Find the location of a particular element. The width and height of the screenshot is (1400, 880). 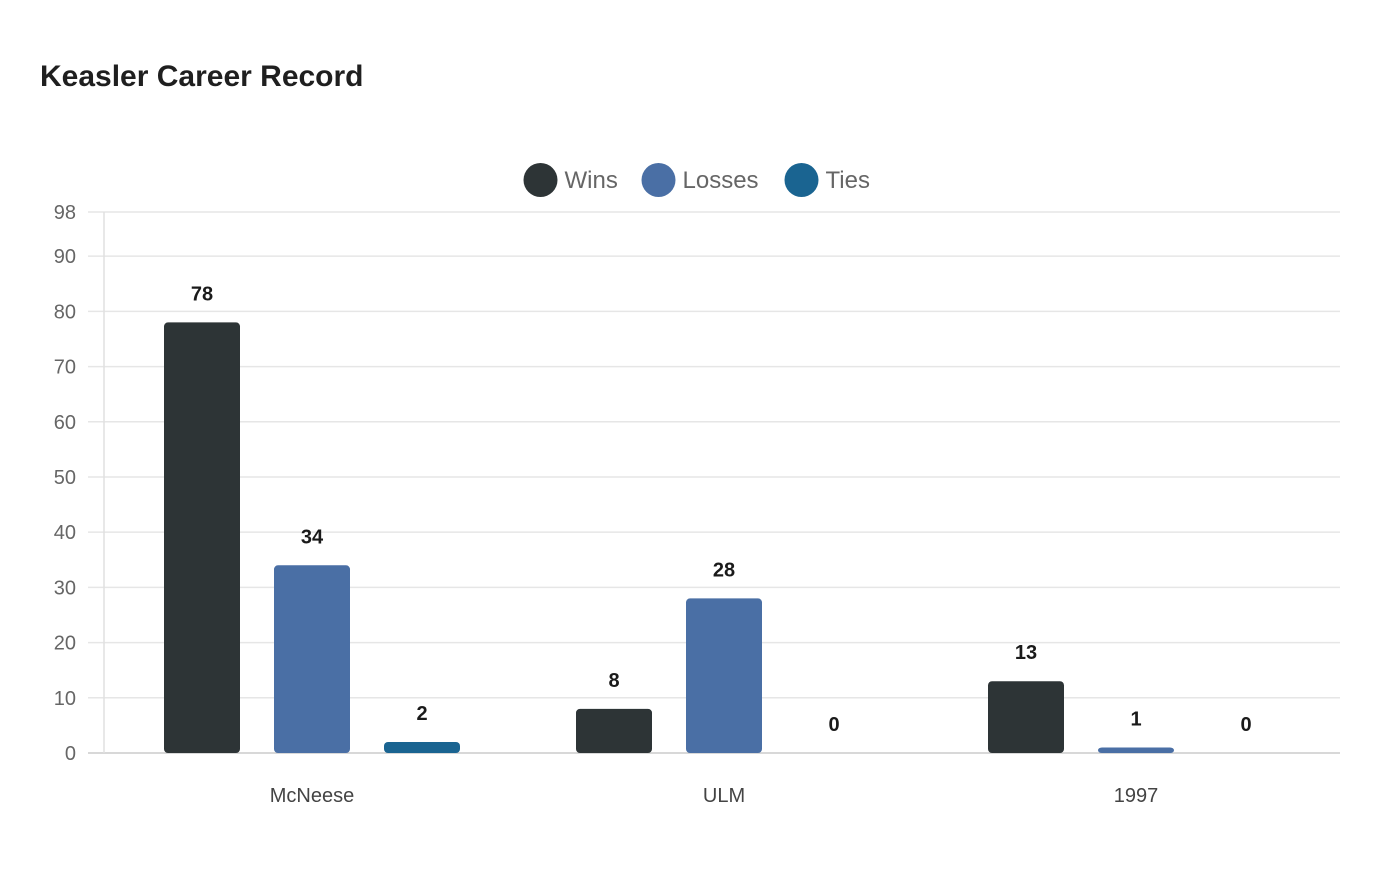

legend-swatch-wins is located at coordinates (540, 180).